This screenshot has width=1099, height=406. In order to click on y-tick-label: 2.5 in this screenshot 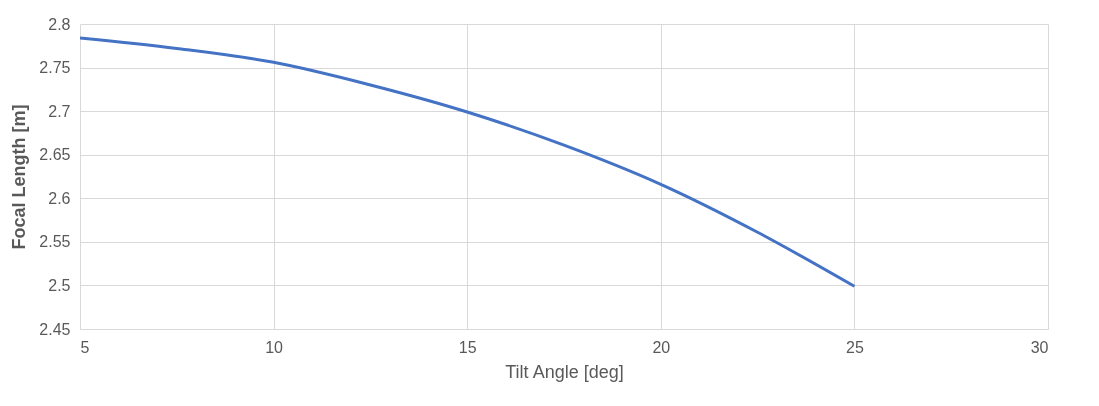, I will do `click(59, 285)`.